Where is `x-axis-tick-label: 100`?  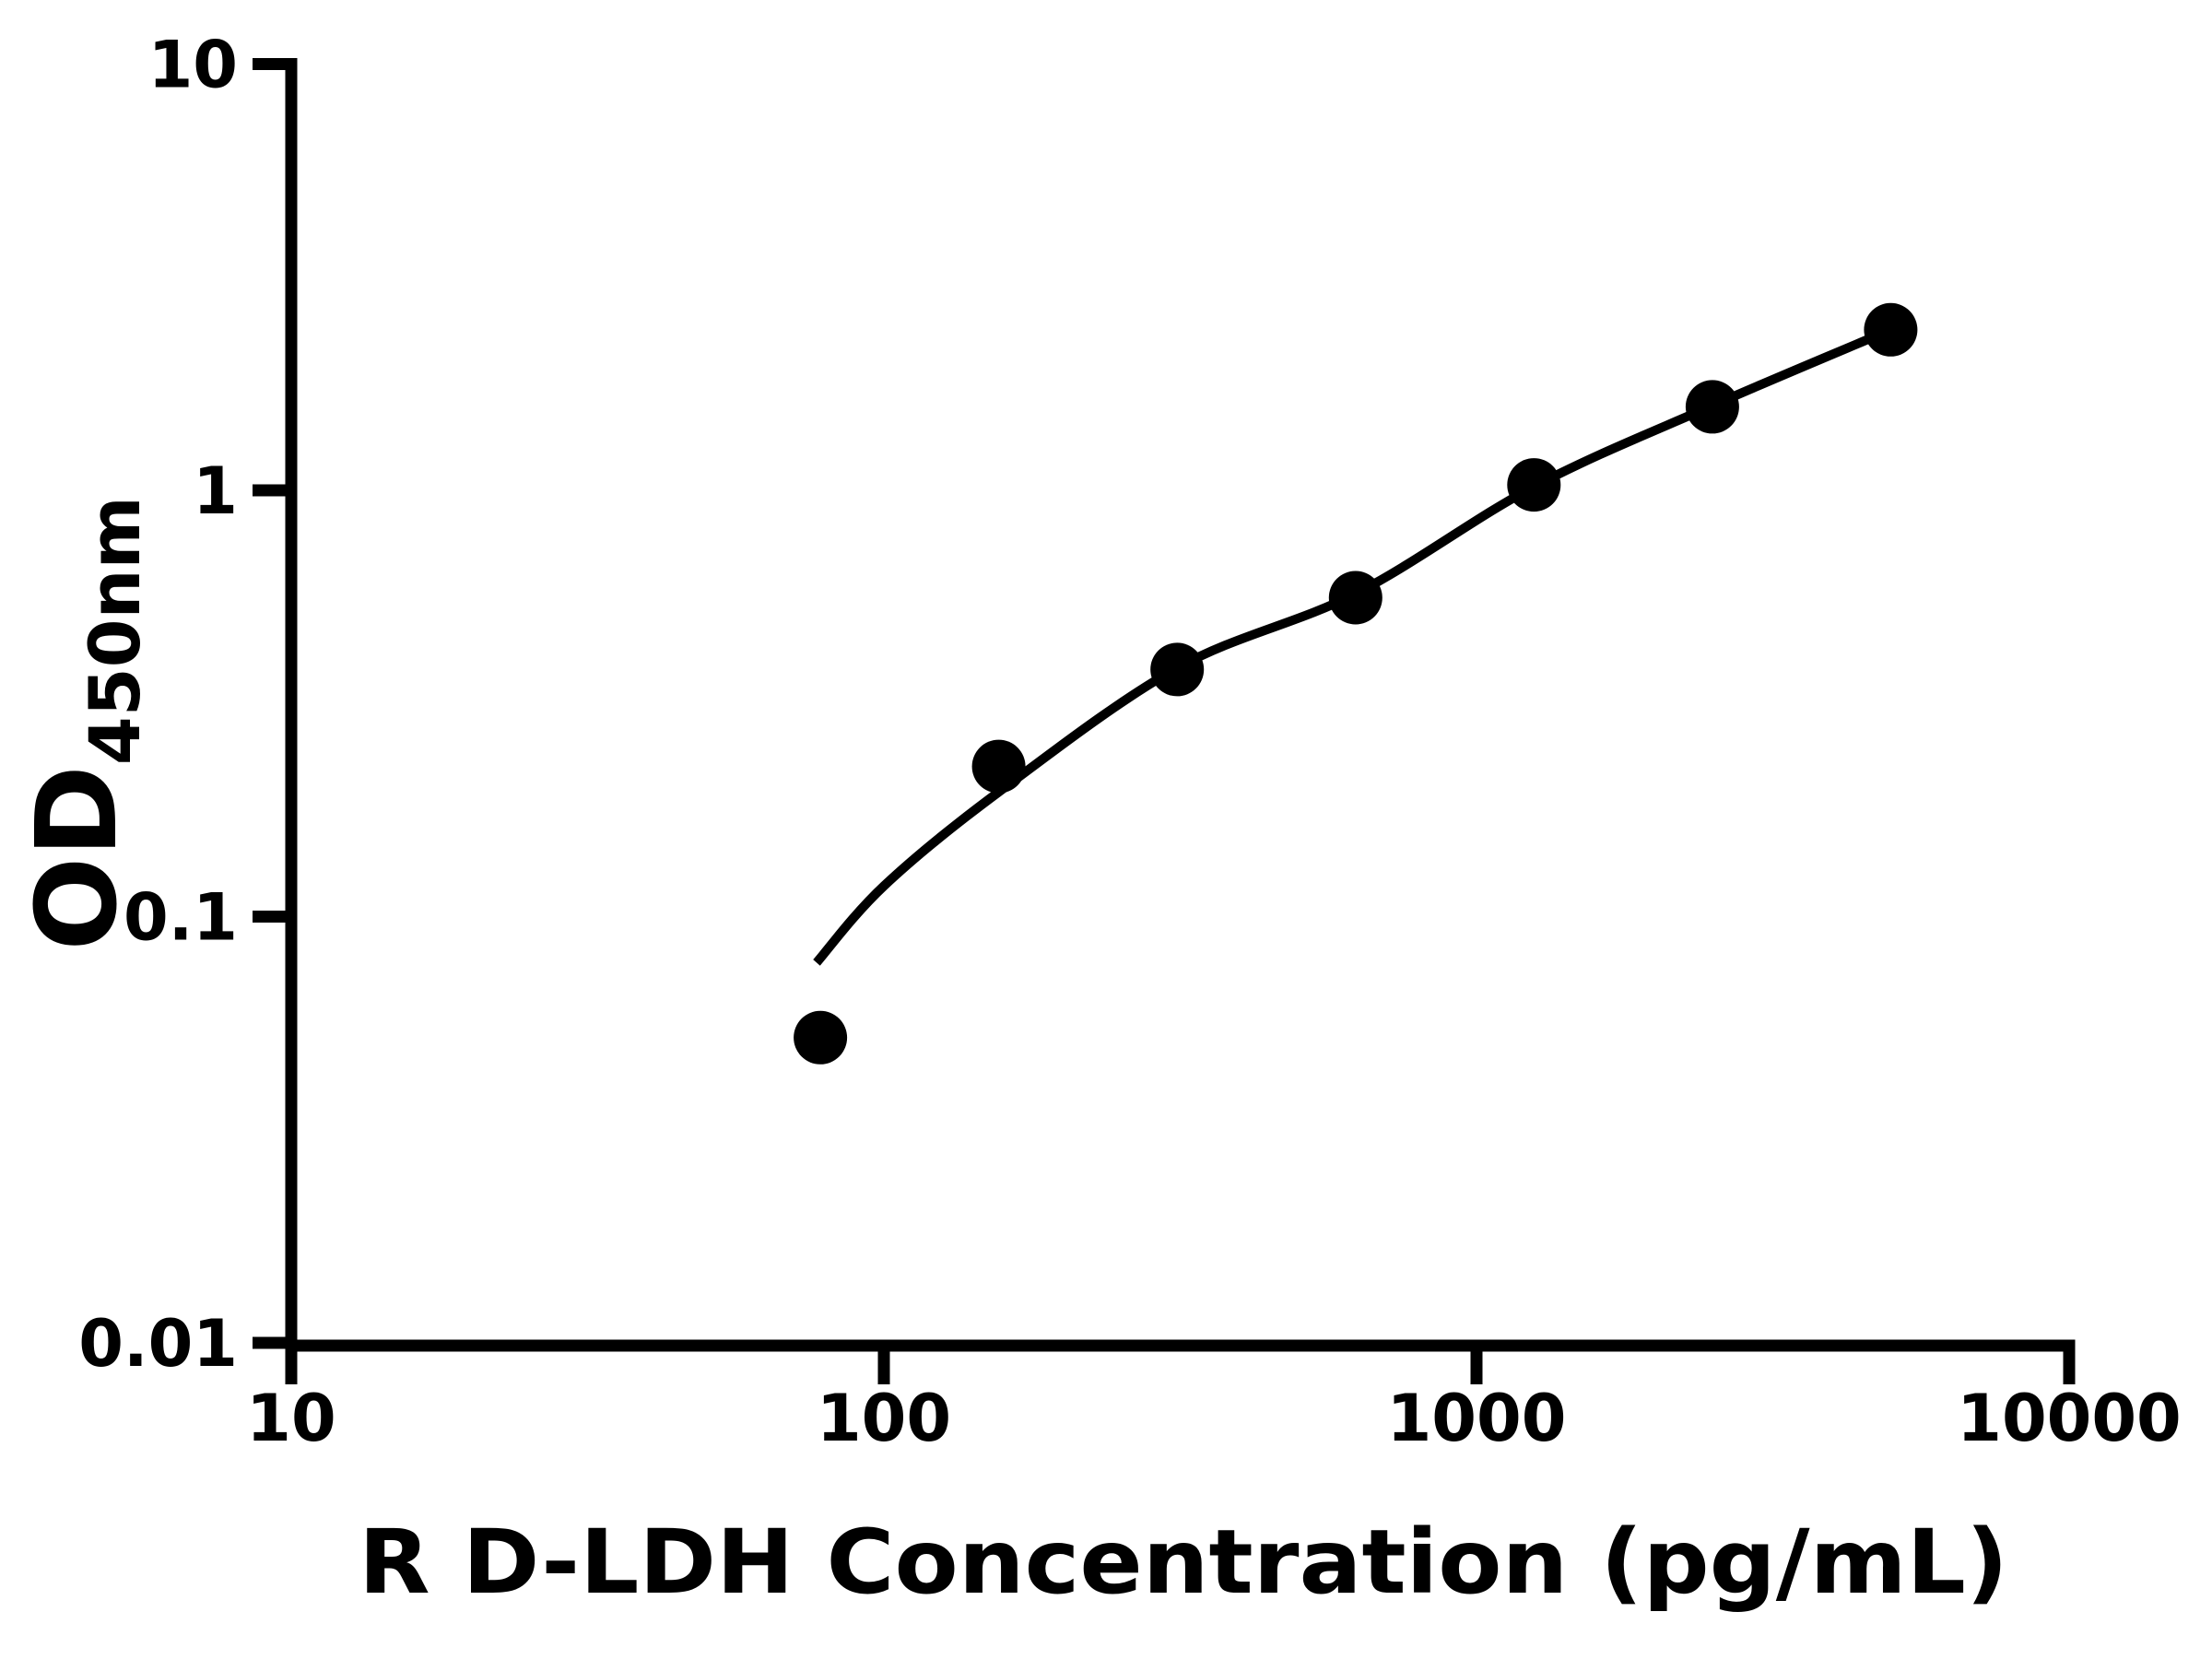 x-axis-tick-label: 100 is located at coordinates (884, 1418).